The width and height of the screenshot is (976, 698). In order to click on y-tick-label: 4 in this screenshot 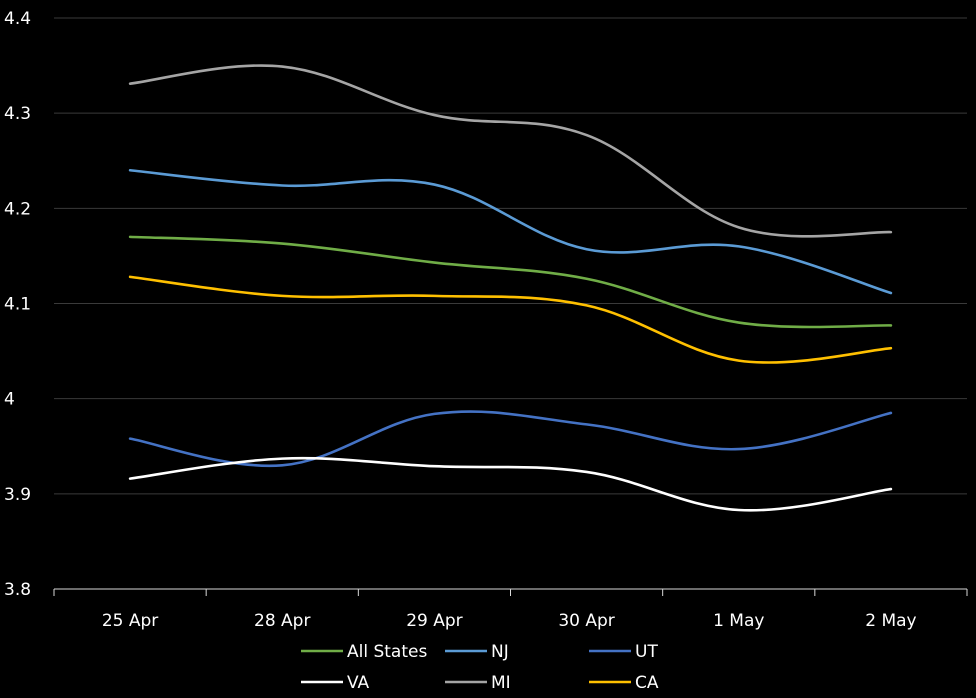, I will do `click(9, 400)`.